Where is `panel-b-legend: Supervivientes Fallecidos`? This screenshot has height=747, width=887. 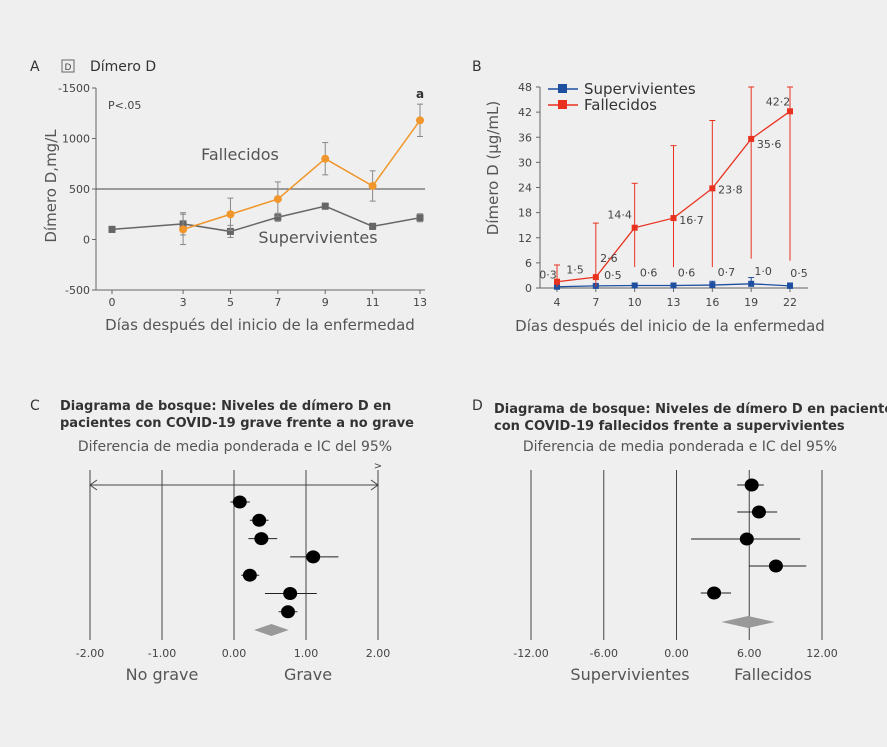 panel-b-legend: Supervivientes Fallecidos is located at coordinates (622, 97).